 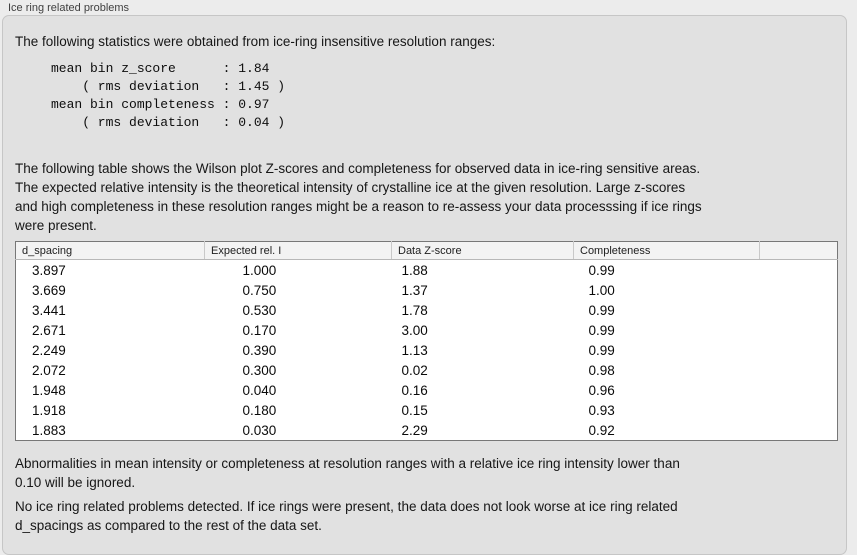 What do you see at coordinates (414, 430) in the screenshot?
I see `cell-data-z-score: 2.29` at bounding box center [414, 430].